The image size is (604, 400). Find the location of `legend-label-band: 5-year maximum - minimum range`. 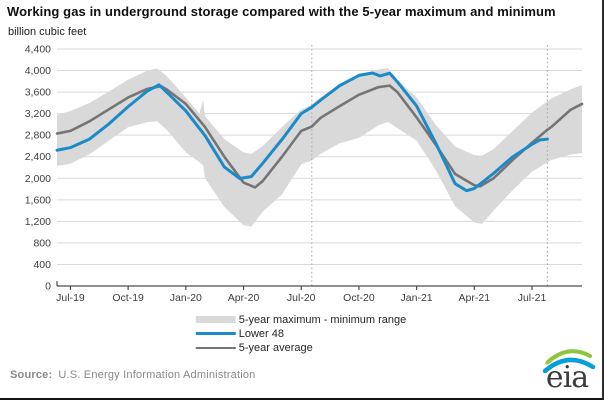

legend-label-band: 5-year maximum - minimum range is located at coordinates (322, 319).